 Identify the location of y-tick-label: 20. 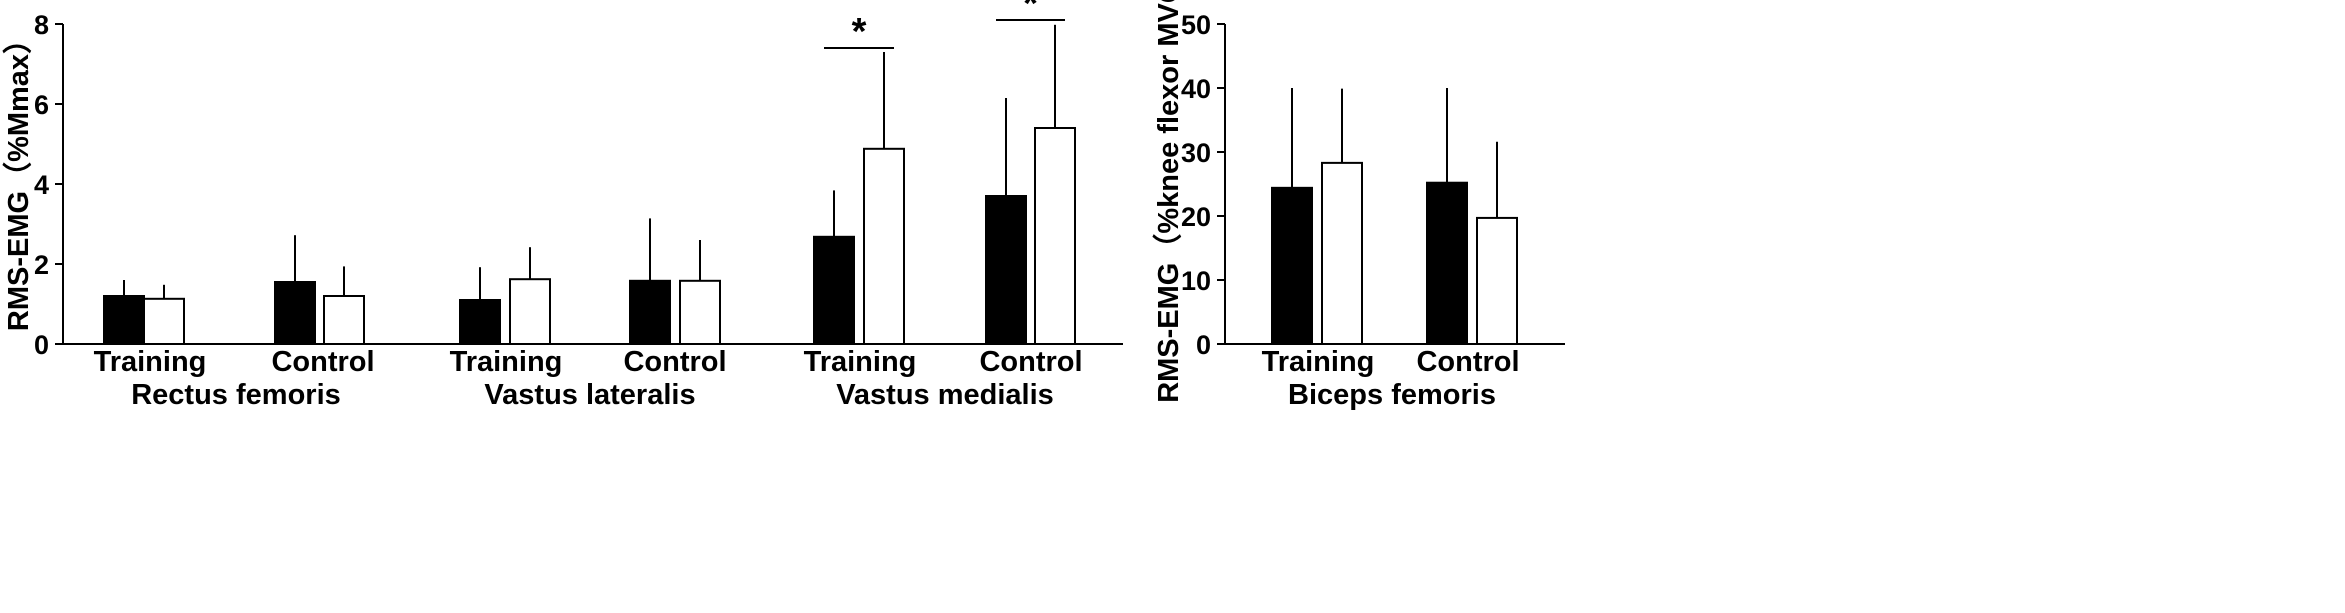
(1196, 217).